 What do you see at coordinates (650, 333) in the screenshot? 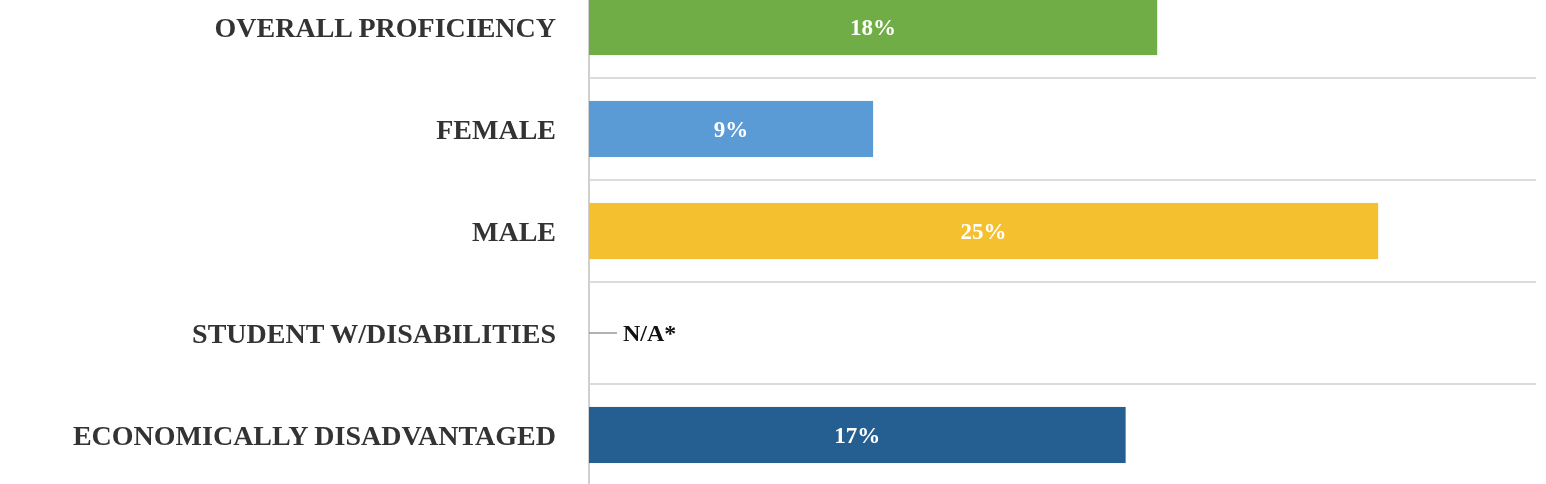
I see `text: N/A*` at bounding box center [650, 333].